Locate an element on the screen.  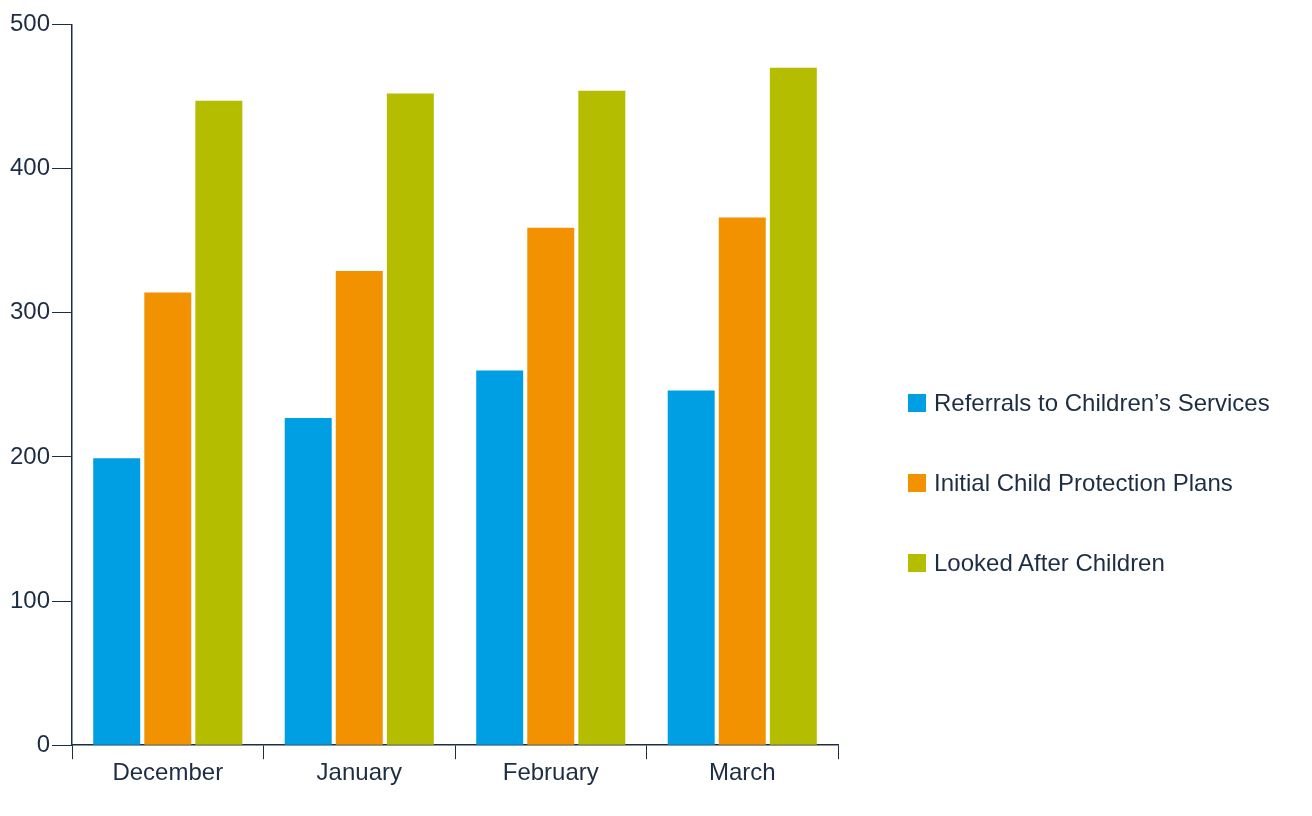
y-tick-label: 400 is located at coordinates (30, 167).